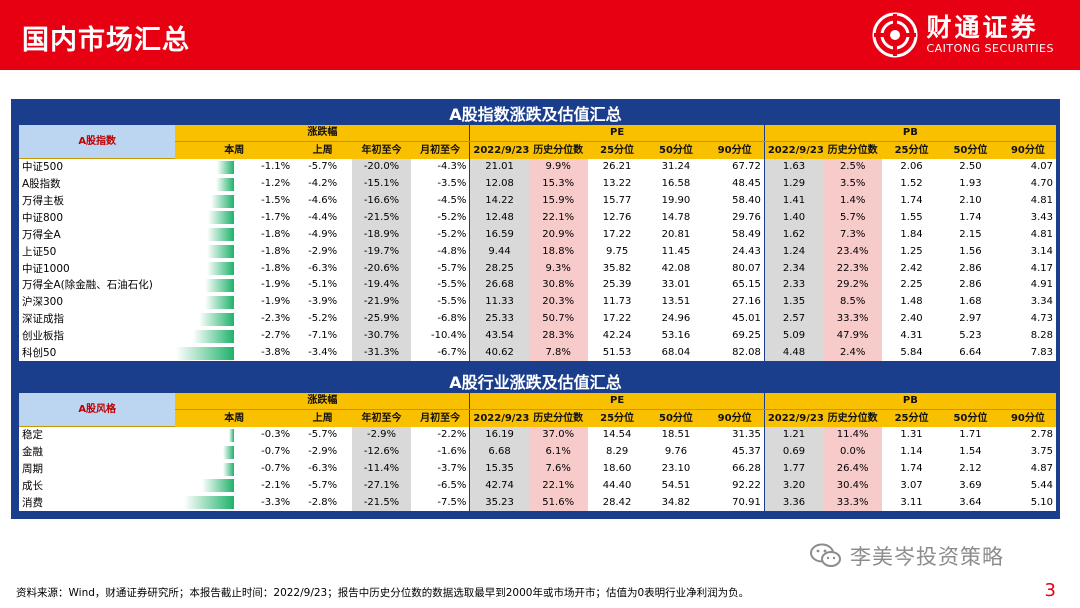 This screenshot has width=1080, height=608. I want to click on pb-50: 5.23, so click(970, 336).